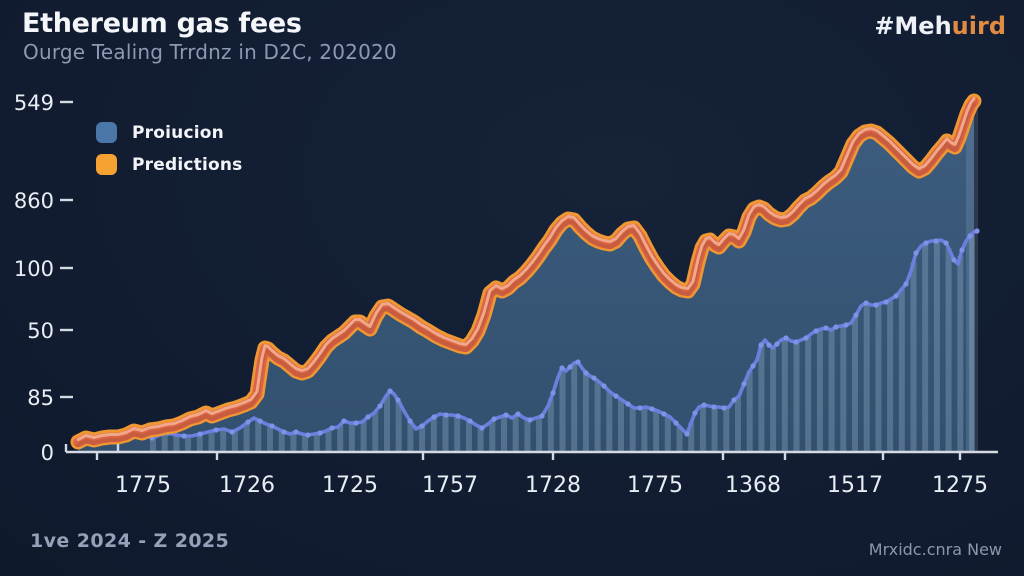 The width and height of the screenshot is (1024, 576). I want to click on y-tick-label: 50, so click(40, 331).